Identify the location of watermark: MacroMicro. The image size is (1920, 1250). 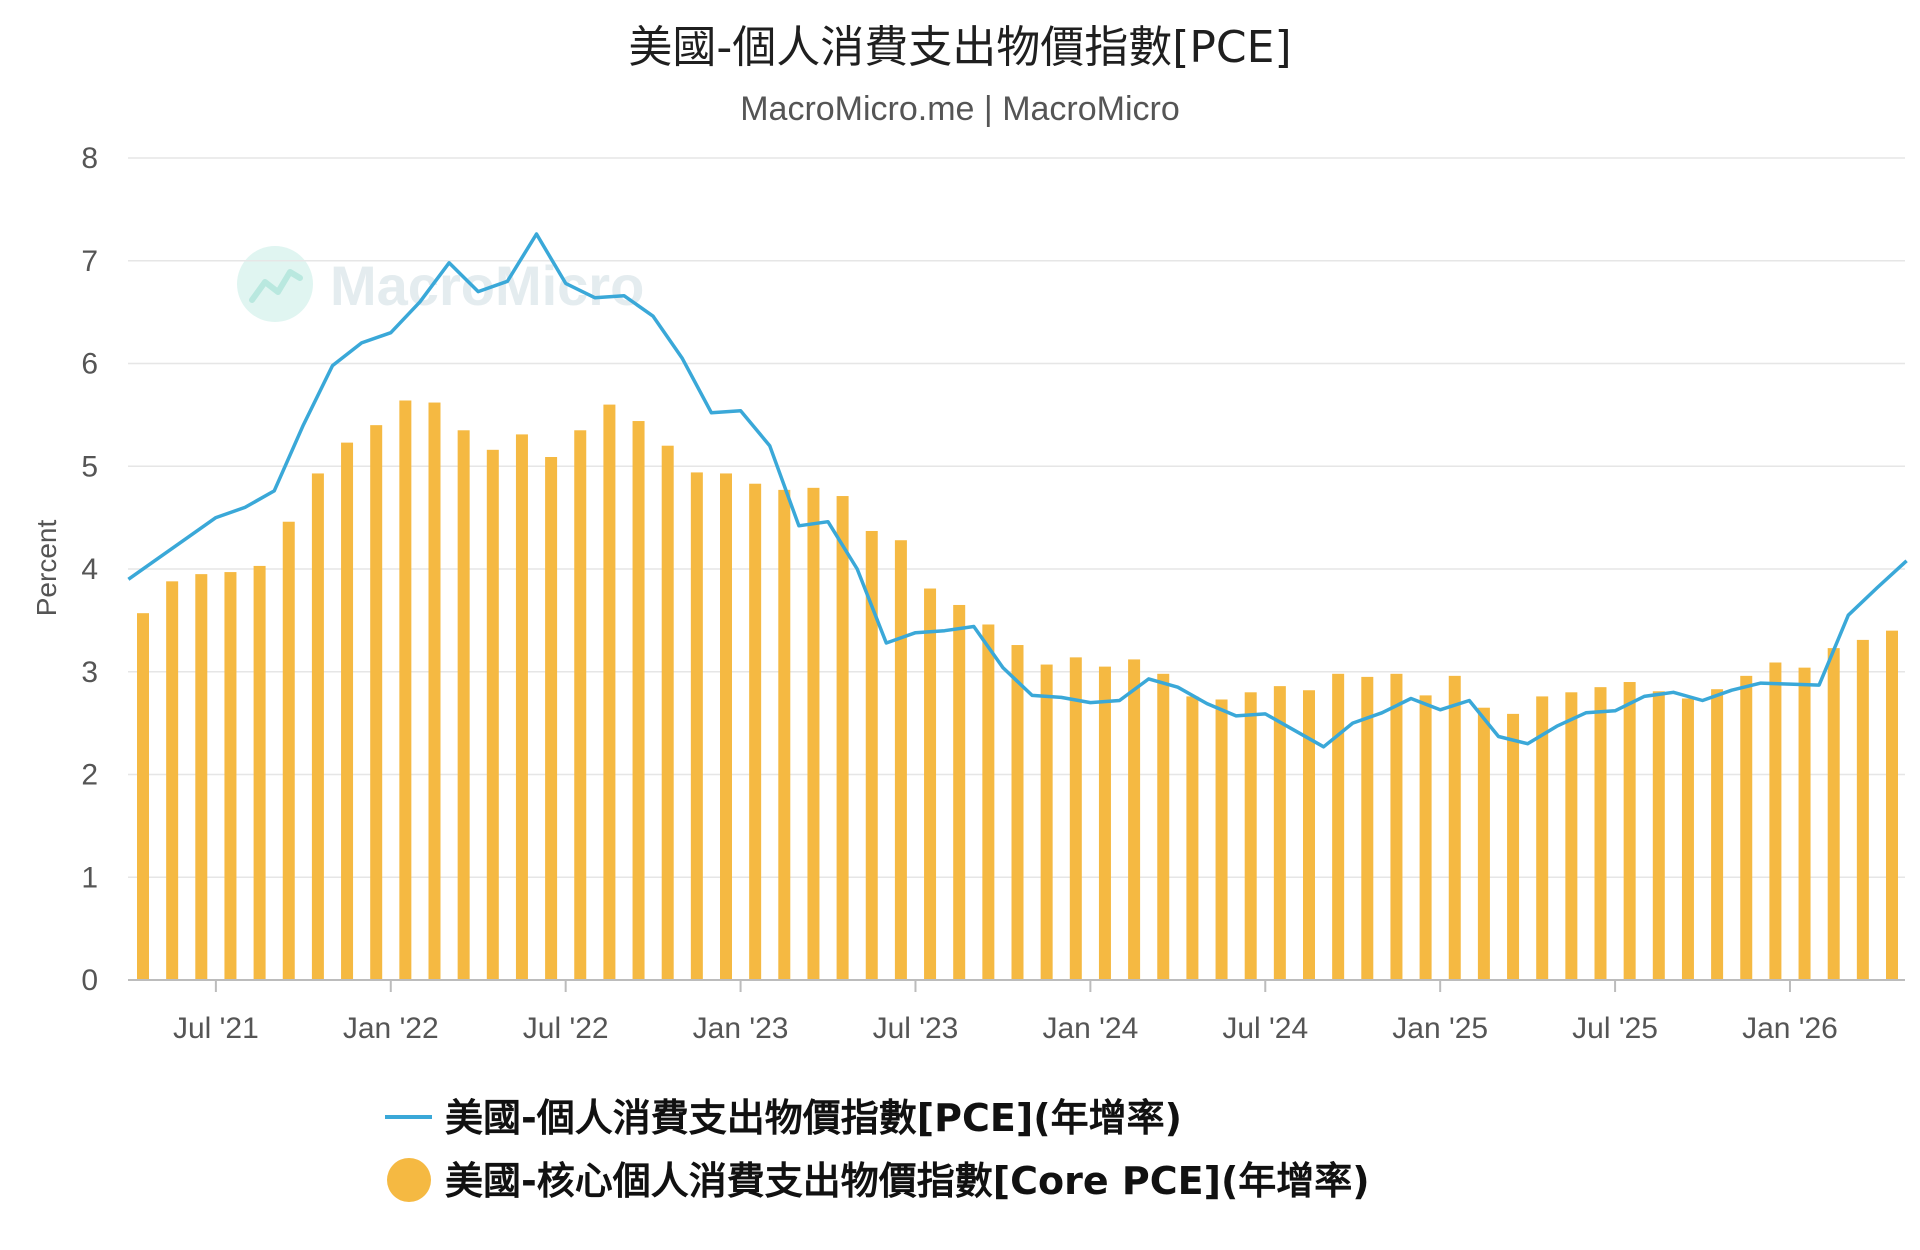
(440, 284).